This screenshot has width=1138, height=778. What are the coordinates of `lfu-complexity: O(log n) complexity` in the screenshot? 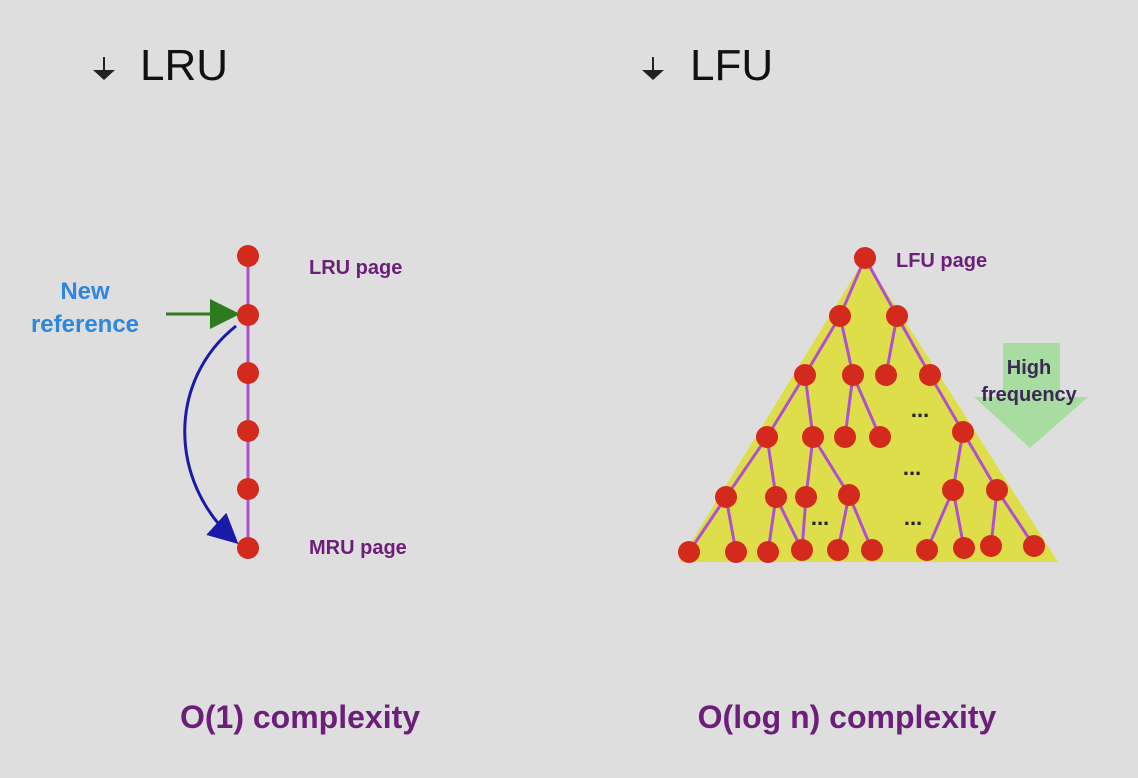 It's located at (847, 717).